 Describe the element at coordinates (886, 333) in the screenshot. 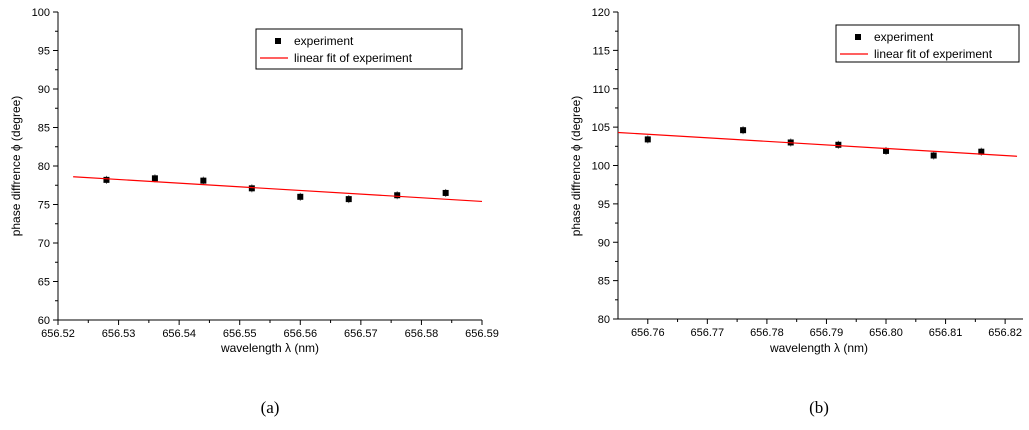

I see `x-tick-label: 656.80` at that location.